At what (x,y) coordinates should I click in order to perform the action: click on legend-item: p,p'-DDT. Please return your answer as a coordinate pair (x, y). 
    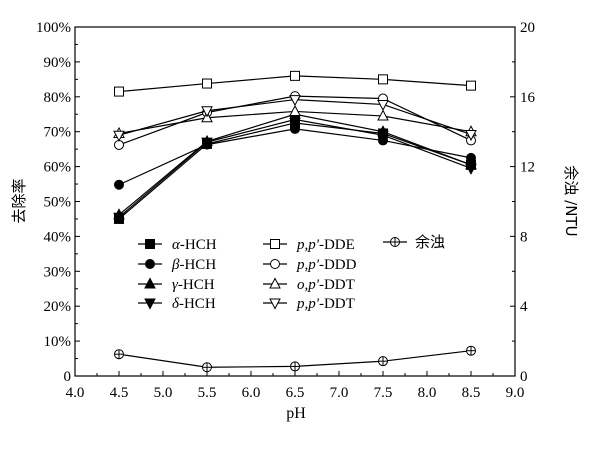
    Looking at the image, I should click on (309, 304).